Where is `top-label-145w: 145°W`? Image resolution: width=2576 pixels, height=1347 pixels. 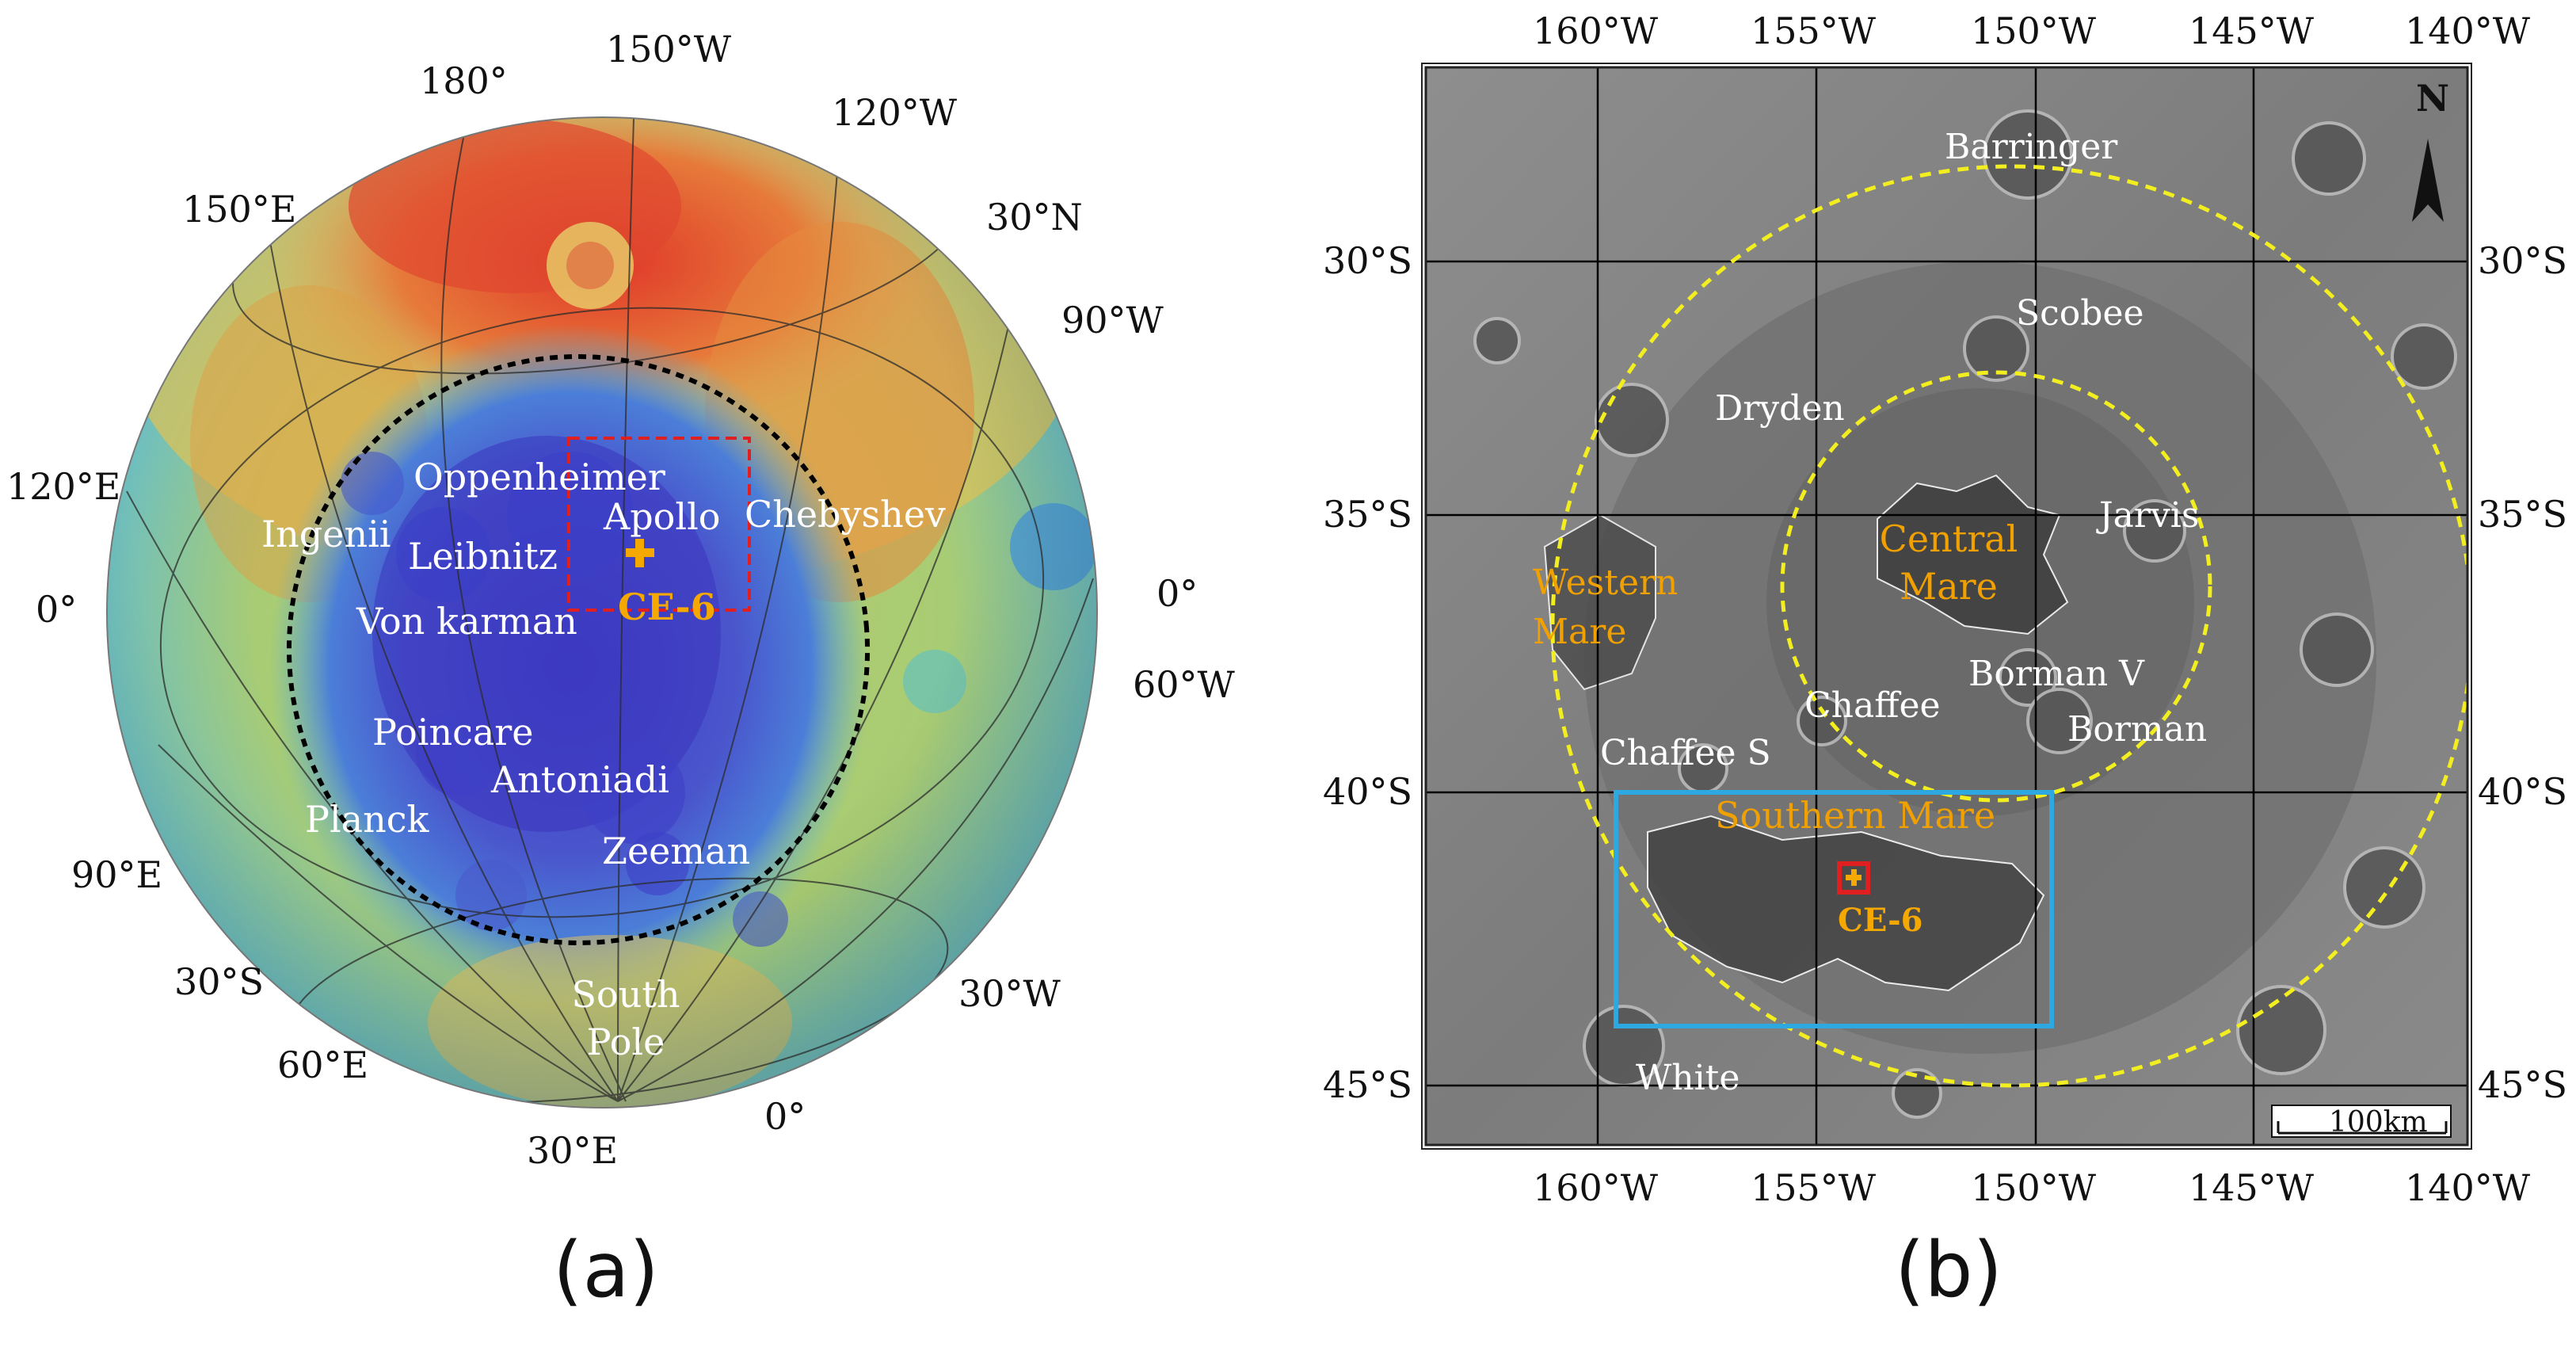
top-label-145w: 145°W is located at coordinates (2252, 31).